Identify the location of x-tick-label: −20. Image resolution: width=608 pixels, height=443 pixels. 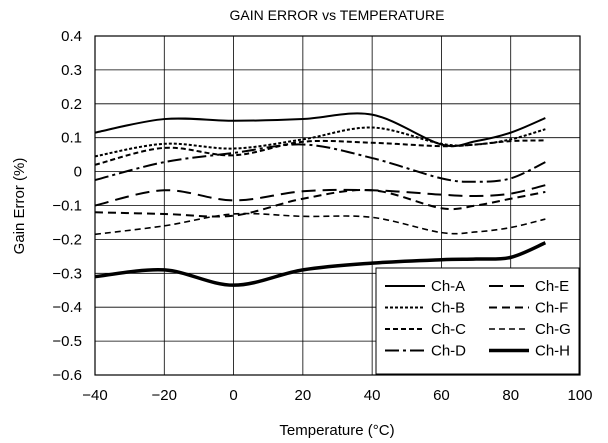
(164, 395).